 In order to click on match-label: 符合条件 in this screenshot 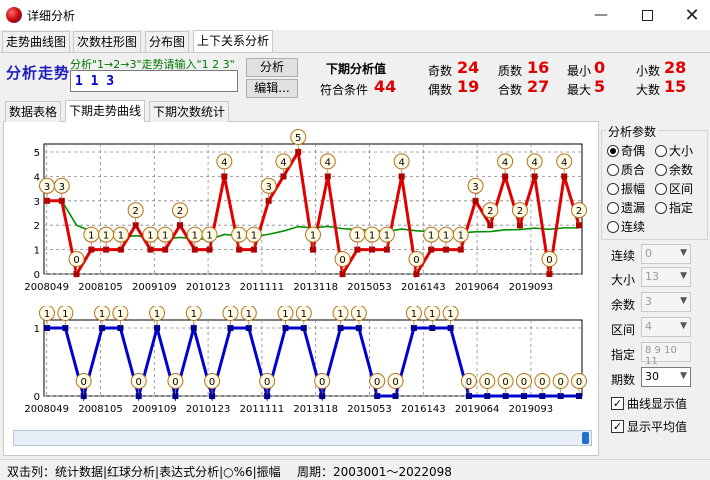, I will do `click(344, 90)`.